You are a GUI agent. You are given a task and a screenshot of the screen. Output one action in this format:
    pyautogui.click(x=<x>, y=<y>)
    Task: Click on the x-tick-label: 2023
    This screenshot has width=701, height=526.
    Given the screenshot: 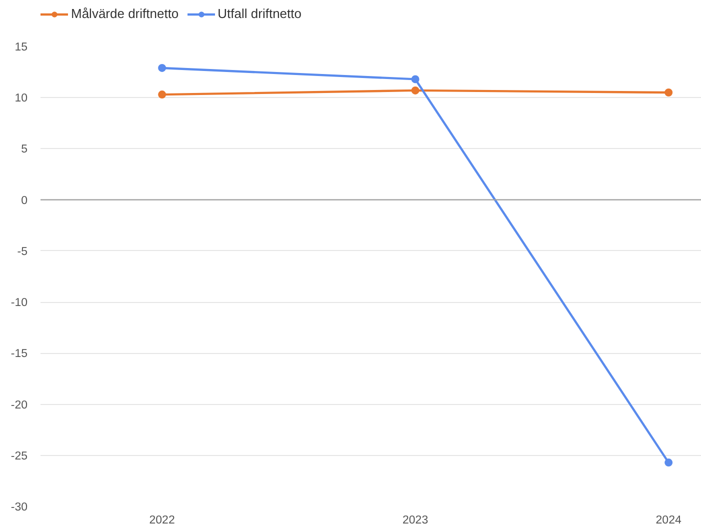 What is the action you would take?
    pyautogui.click(x=415, y=520)
    